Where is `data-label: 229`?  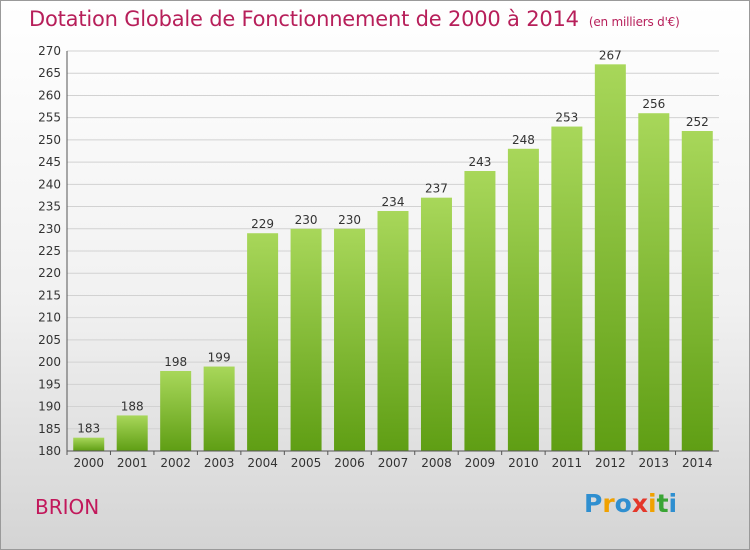
data-label: 229 is located at coordinates (262, 224).